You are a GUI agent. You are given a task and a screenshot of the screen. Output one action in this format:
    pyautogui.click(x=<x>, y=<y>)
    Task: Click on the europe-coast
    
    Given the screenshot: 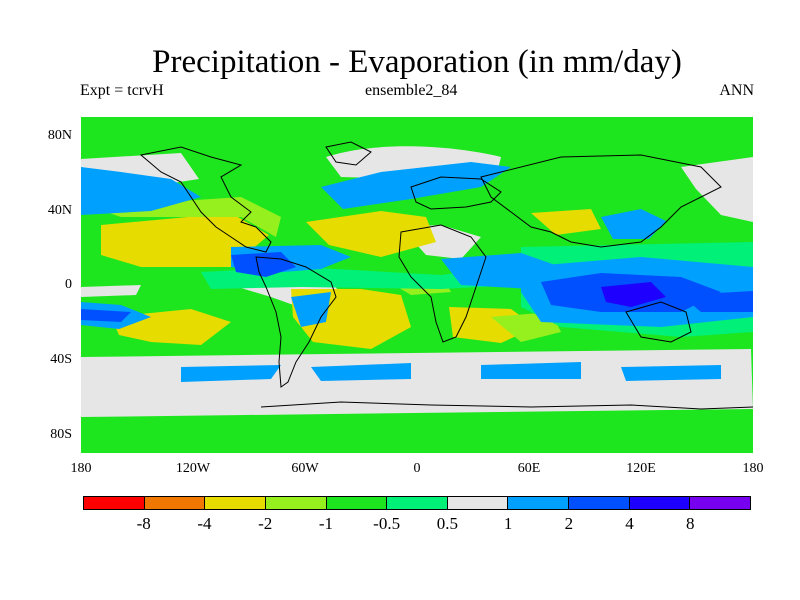 What is the action you would take?
    pyautogui.click(x=456, y=193)
    